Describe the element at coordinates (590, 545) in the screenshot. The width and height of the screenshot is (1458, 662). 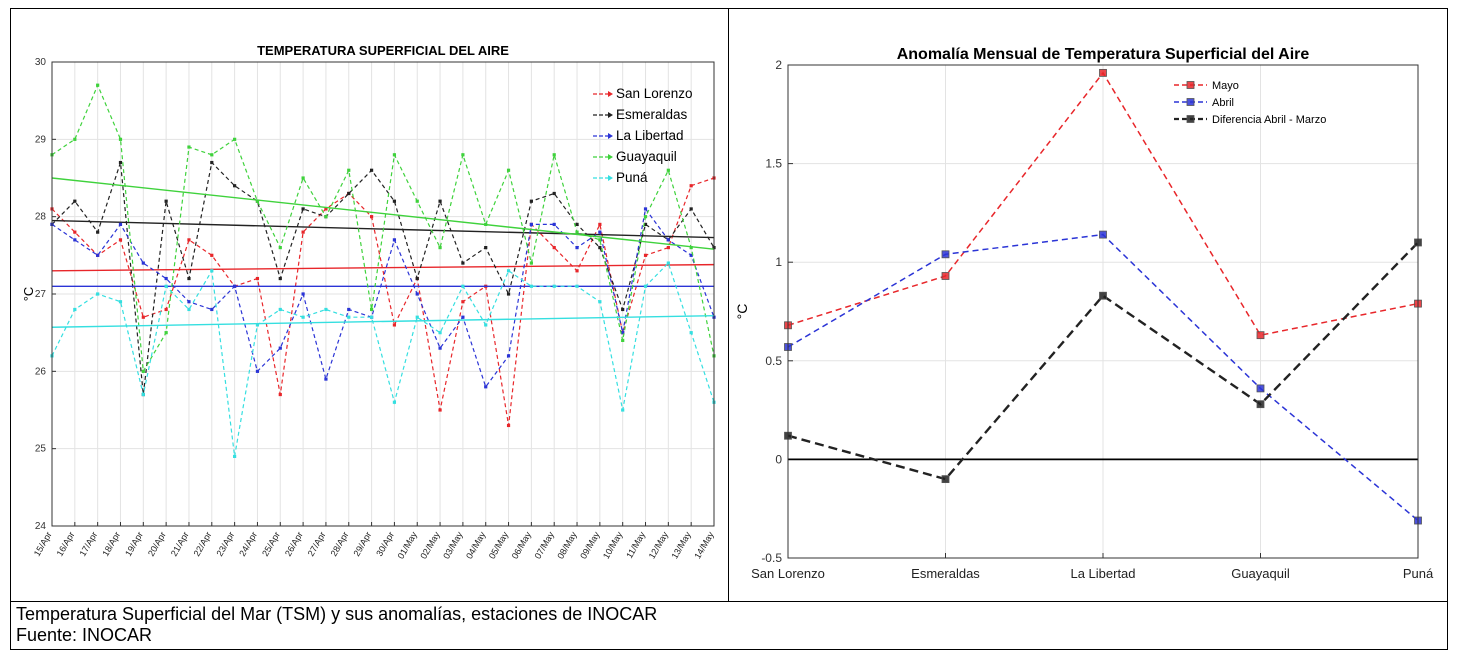
I see `left-xtick-label: 09/May` at that location.